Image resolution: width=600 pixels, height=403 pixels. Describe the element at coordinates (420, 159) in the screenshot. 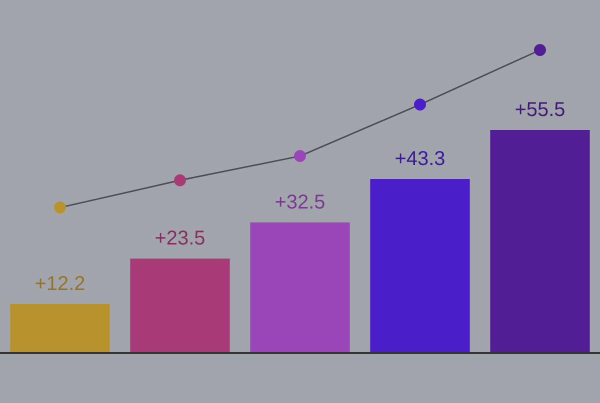

I see `data-label: +43.3` at that location.